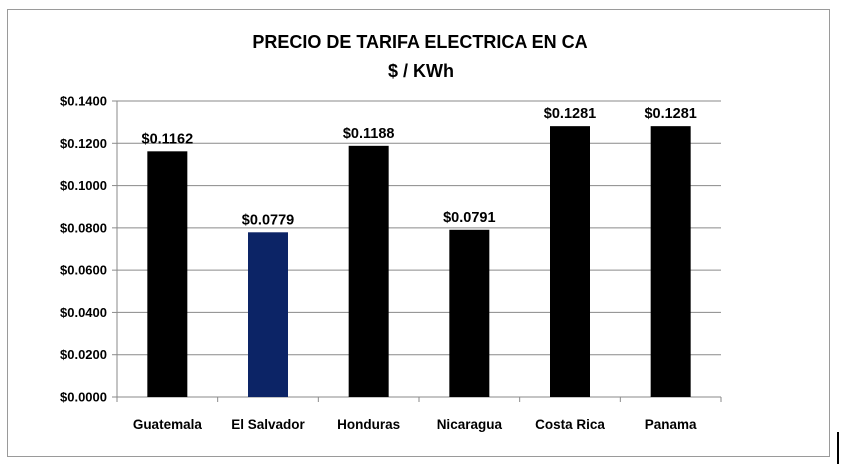  What do you see at coordinates (268, 314) in the screenshot?
I see `bar-el-salvador` at bounding box center [268, 314].